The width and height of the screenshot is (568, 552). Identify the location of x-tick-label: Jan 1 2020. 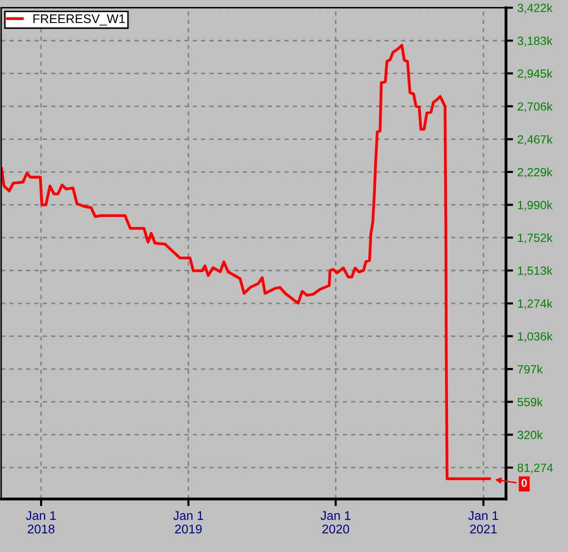
(335, 522).